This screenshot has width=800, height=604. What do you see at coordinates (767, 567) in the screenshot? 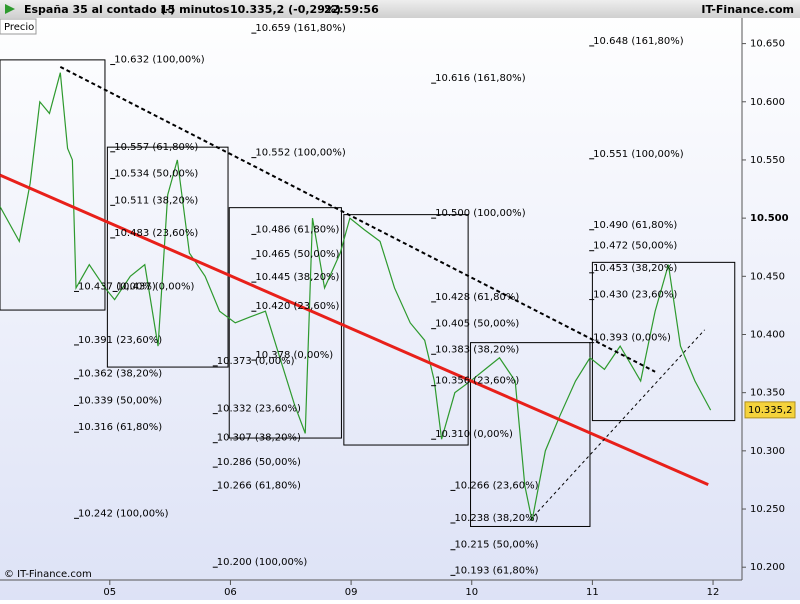
I see `y-tick-label: 10.200` at bounding box center [767, 567].